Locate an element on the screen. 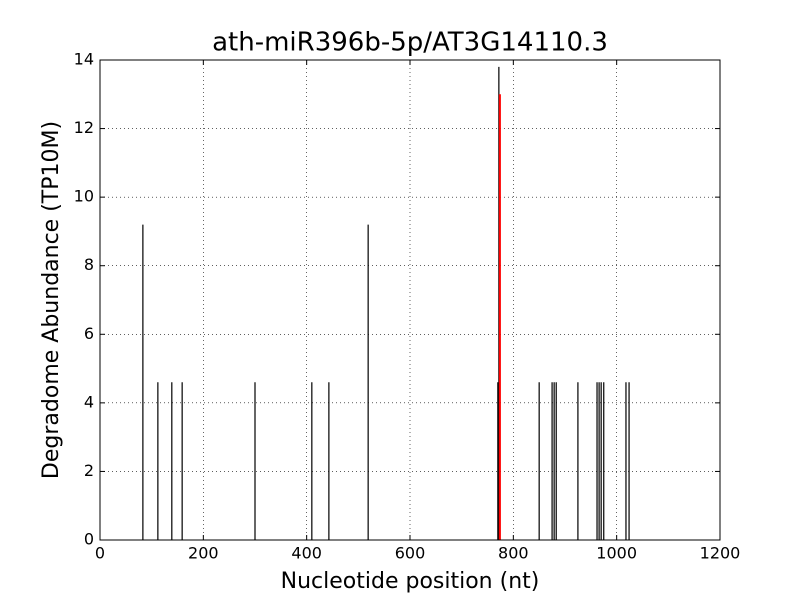 The image size is (800, 600). x-tick-label: 600 is located at coordinates (410, 553).